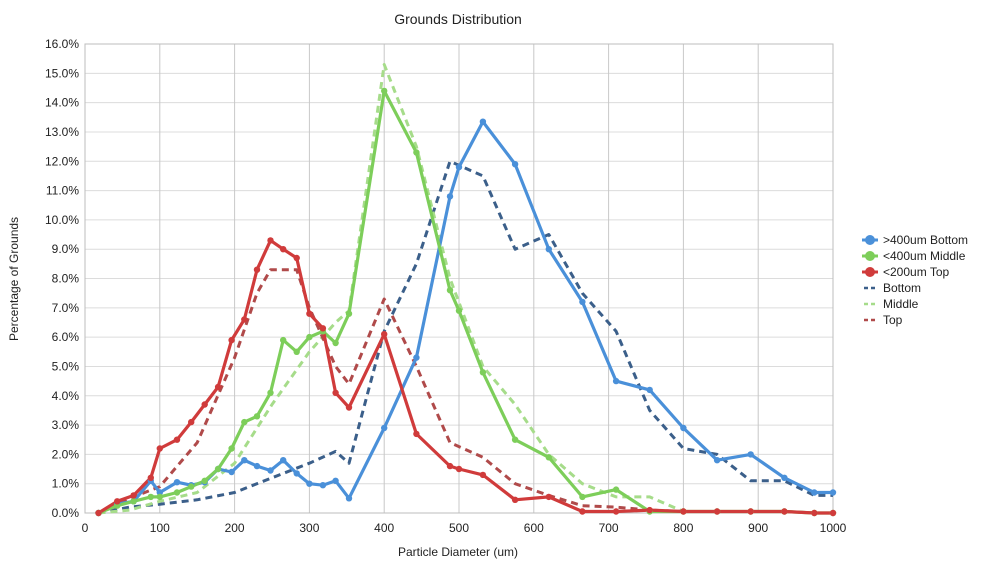 This screenshot has height=579, width=986. I want to click on x-tick-label: 200, so click(235, 528).